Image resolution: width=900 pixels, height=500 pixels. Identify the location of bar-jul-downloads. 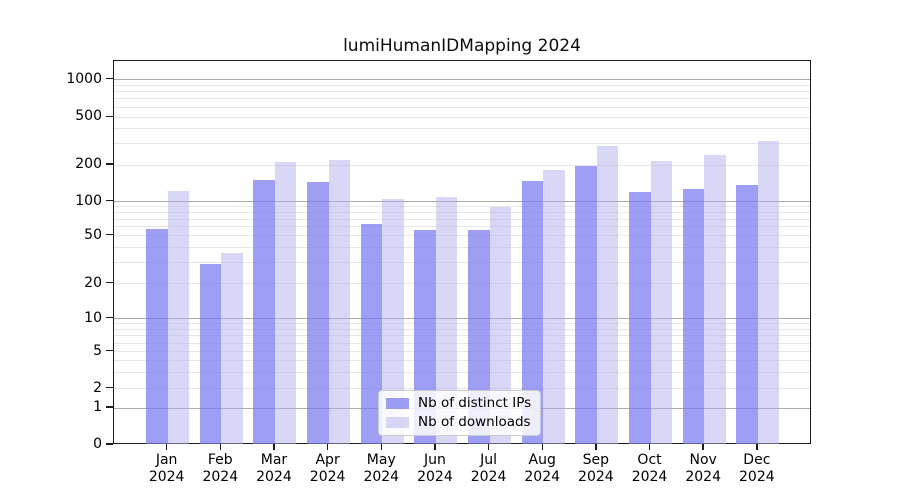
(500, 325).